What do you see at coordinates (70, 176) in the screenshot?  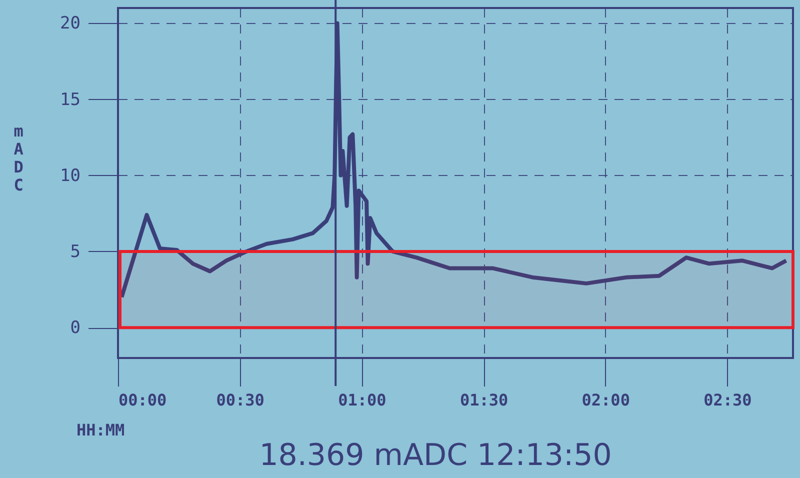 I see `y-tick-label: 10` at bounding box center [70, 176].